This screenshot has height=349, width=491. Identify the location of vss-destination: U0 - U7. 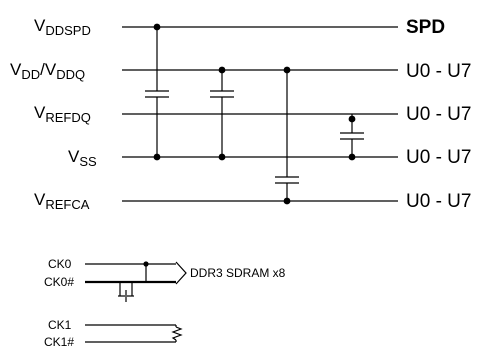
(438, 157).